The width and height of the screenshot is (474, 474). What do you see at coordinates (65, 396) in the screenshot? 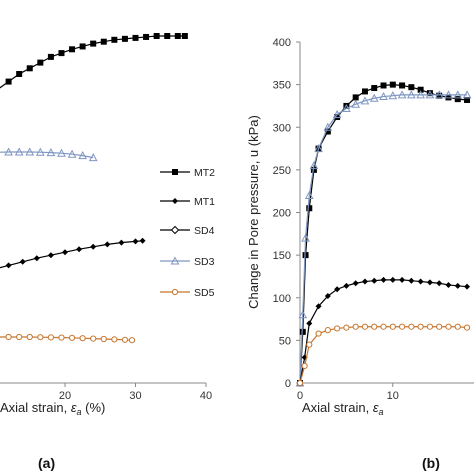
I see `panel-a-x-tick-label: 20` at bounding box center [65, 396].